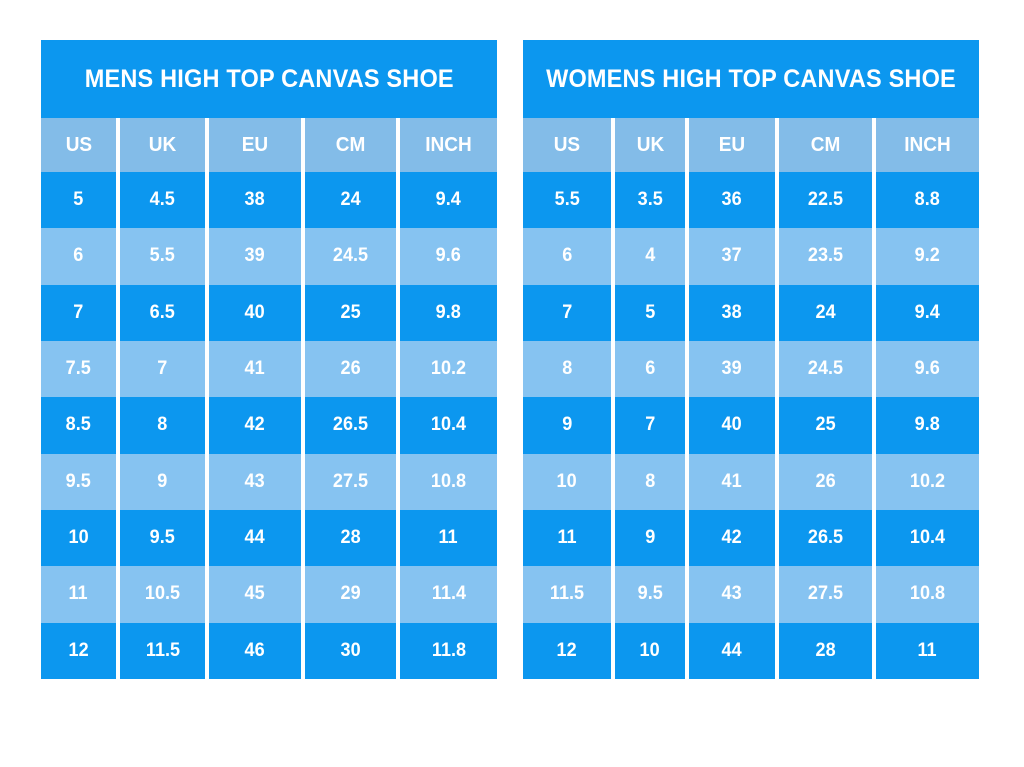 The image size is (1024, 767). I want to click on size-cell: 25, so click(825, 425).